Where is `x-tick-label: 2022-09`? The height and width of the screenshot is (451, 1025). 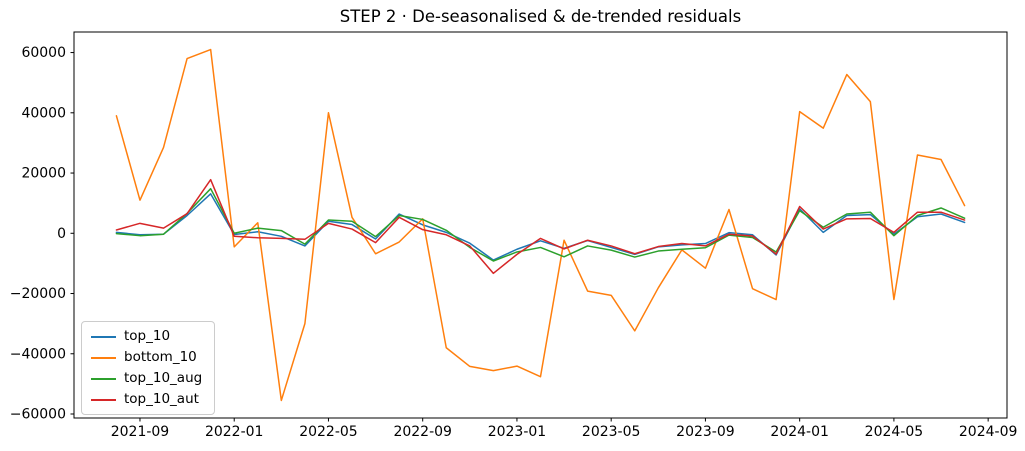
x-tick-label: 2022-09 is located at coordinates (422, 432).